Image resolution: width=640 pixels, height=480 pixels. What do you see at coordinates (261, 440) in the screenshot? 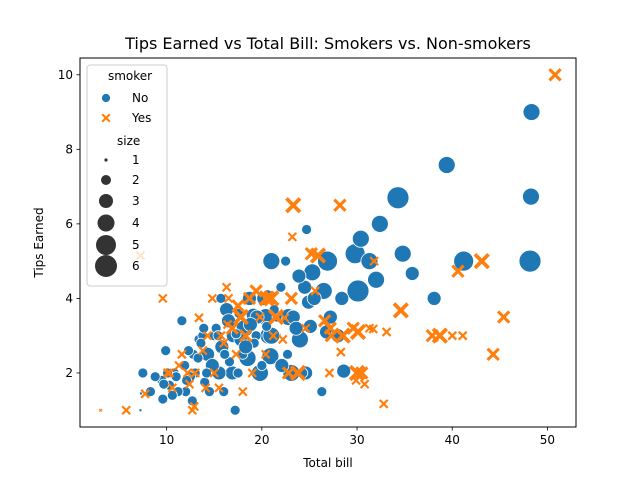
I see `x-tick-label: 20` at bounding box center [261, 440].